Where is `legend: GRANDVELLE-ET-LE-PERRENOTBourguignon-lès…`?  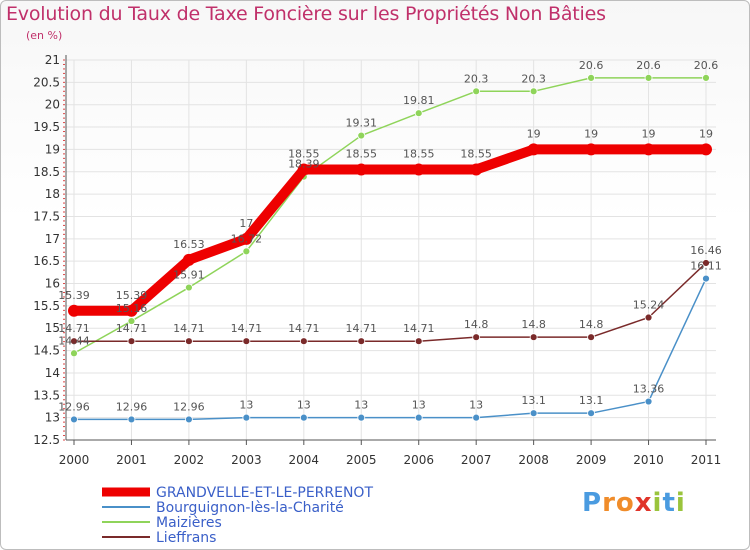
legend: GRANDVELLE-ET-LE-PERRENOTBourguignon-lès… is located at coordinates (237, 515).